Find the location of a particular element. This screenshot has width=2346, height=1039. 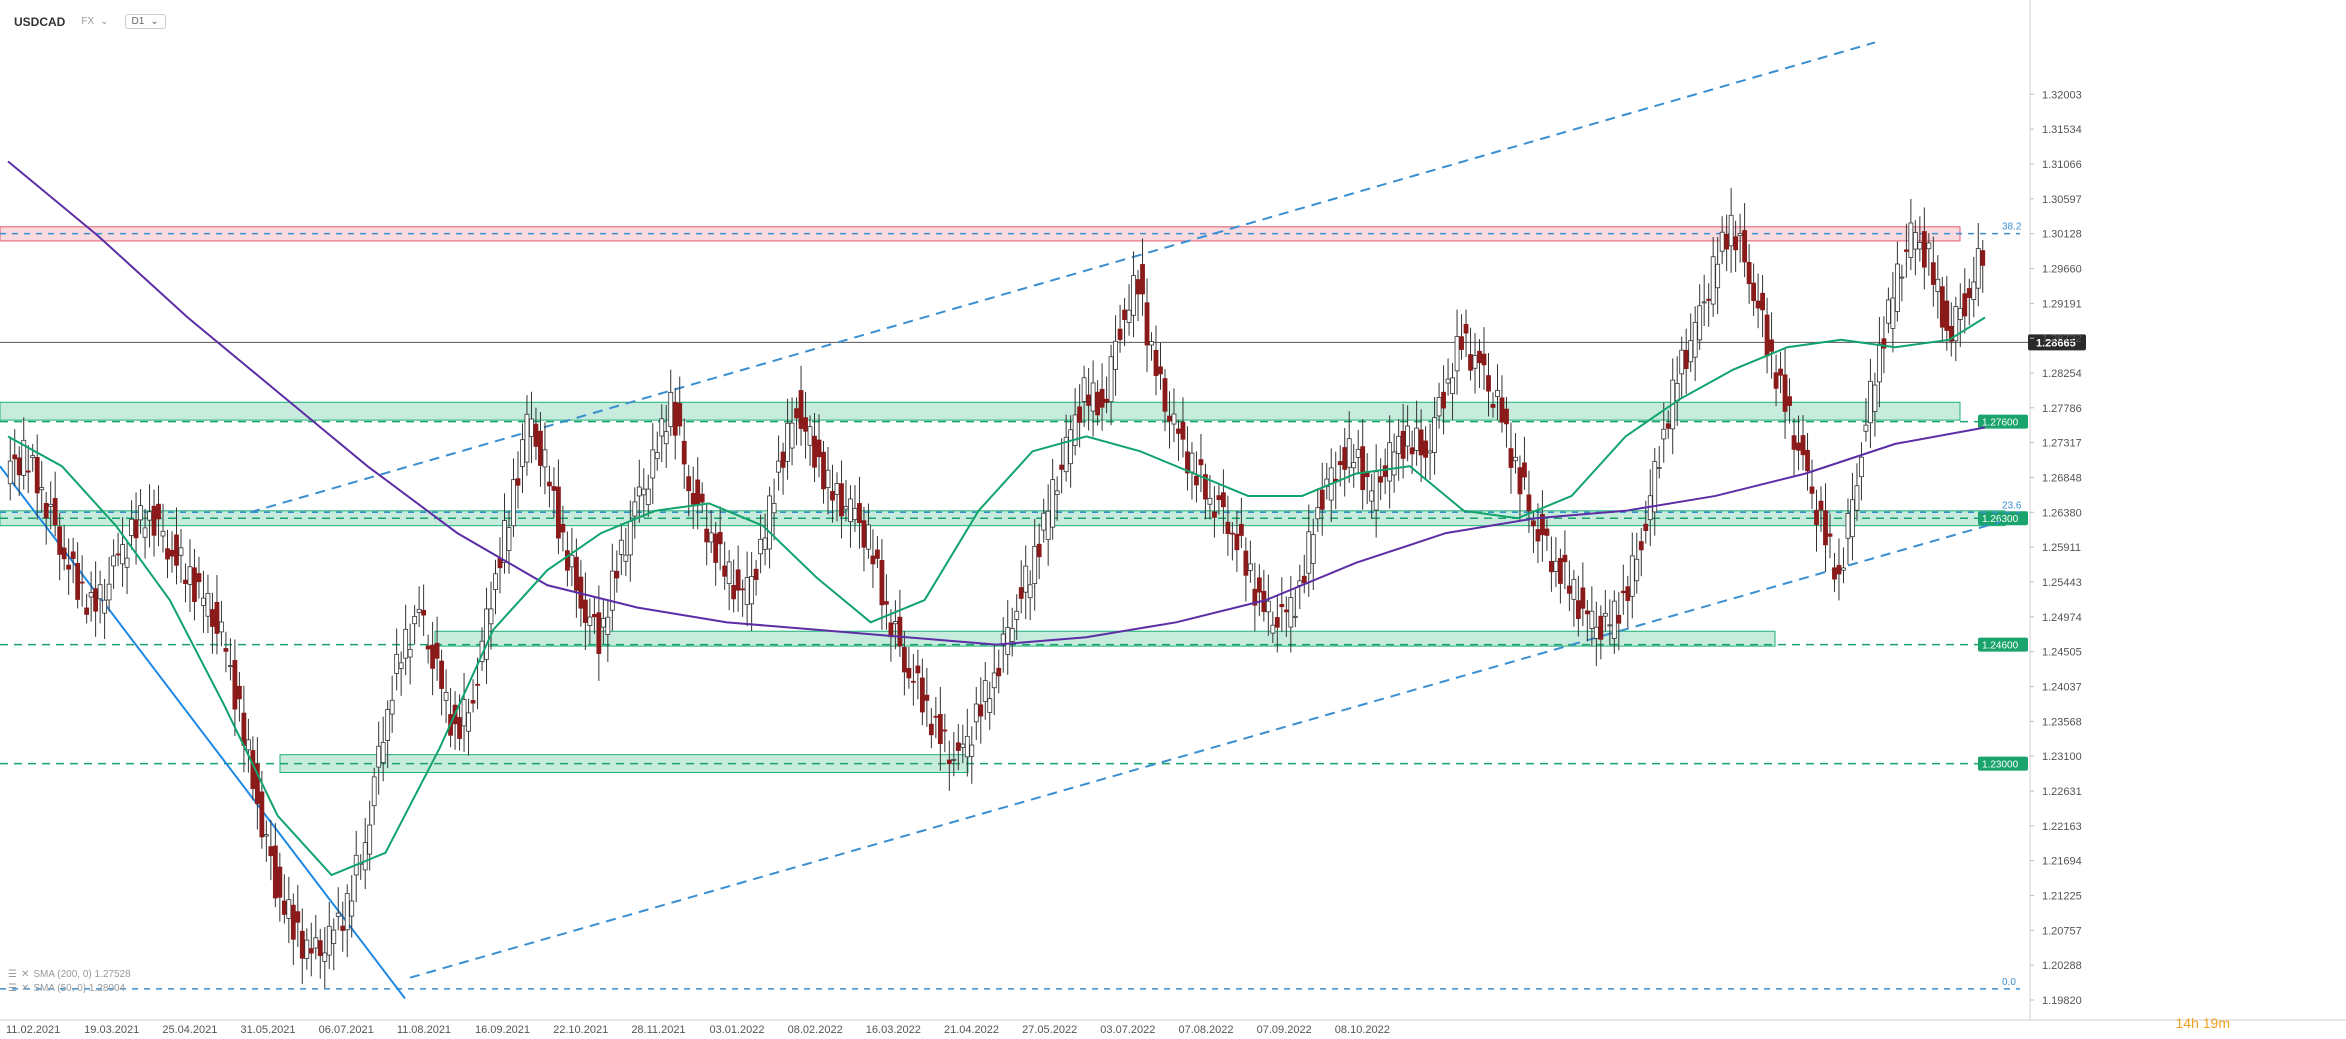

y-tick-label: 1.21225 is located at coordinates (2062, 897).